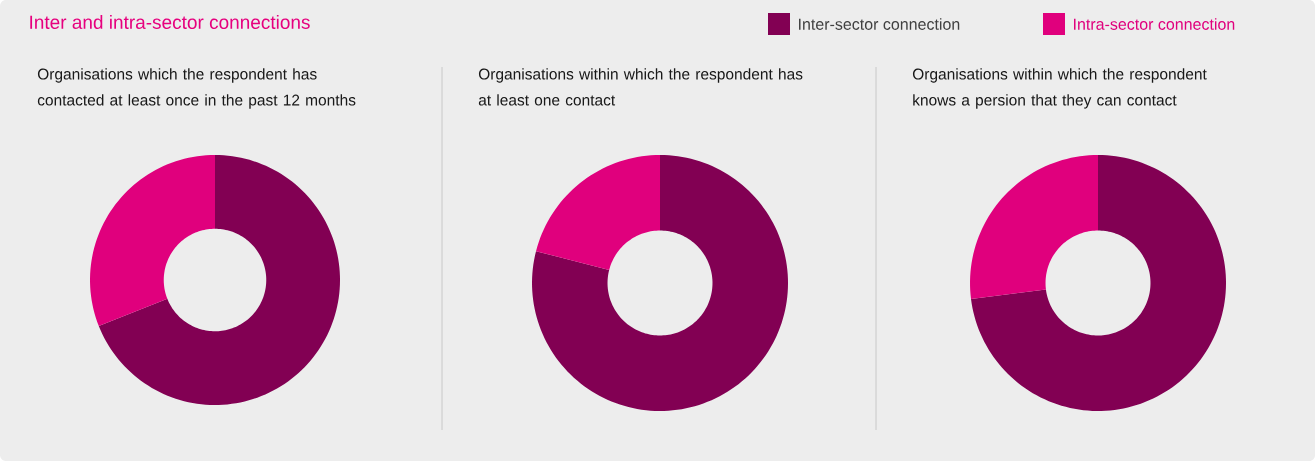 The height and width of the screenshot is (461, 1315). Describe the element at coordinates (196, 88) in the screenshot. I see `text: Organisations which the respondent has contacted at least once in the past 12 months` at that location.